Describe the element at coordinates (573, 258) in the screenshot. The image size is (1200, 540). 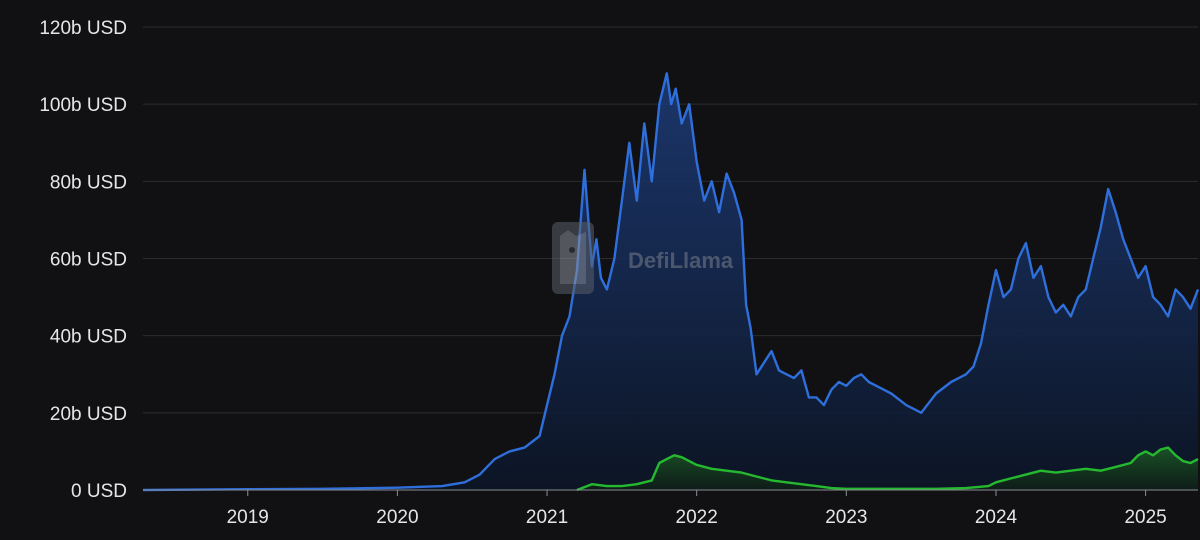
I see `llama-logo-icon` at that location.